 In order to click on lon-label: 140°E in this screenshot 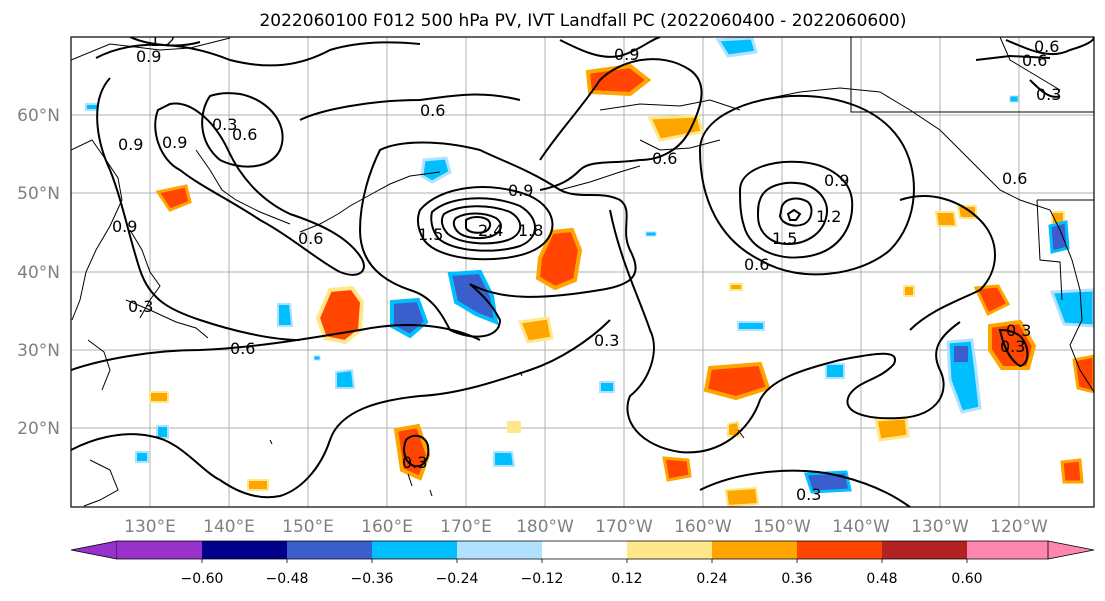, I will do `click(229, 527)`.